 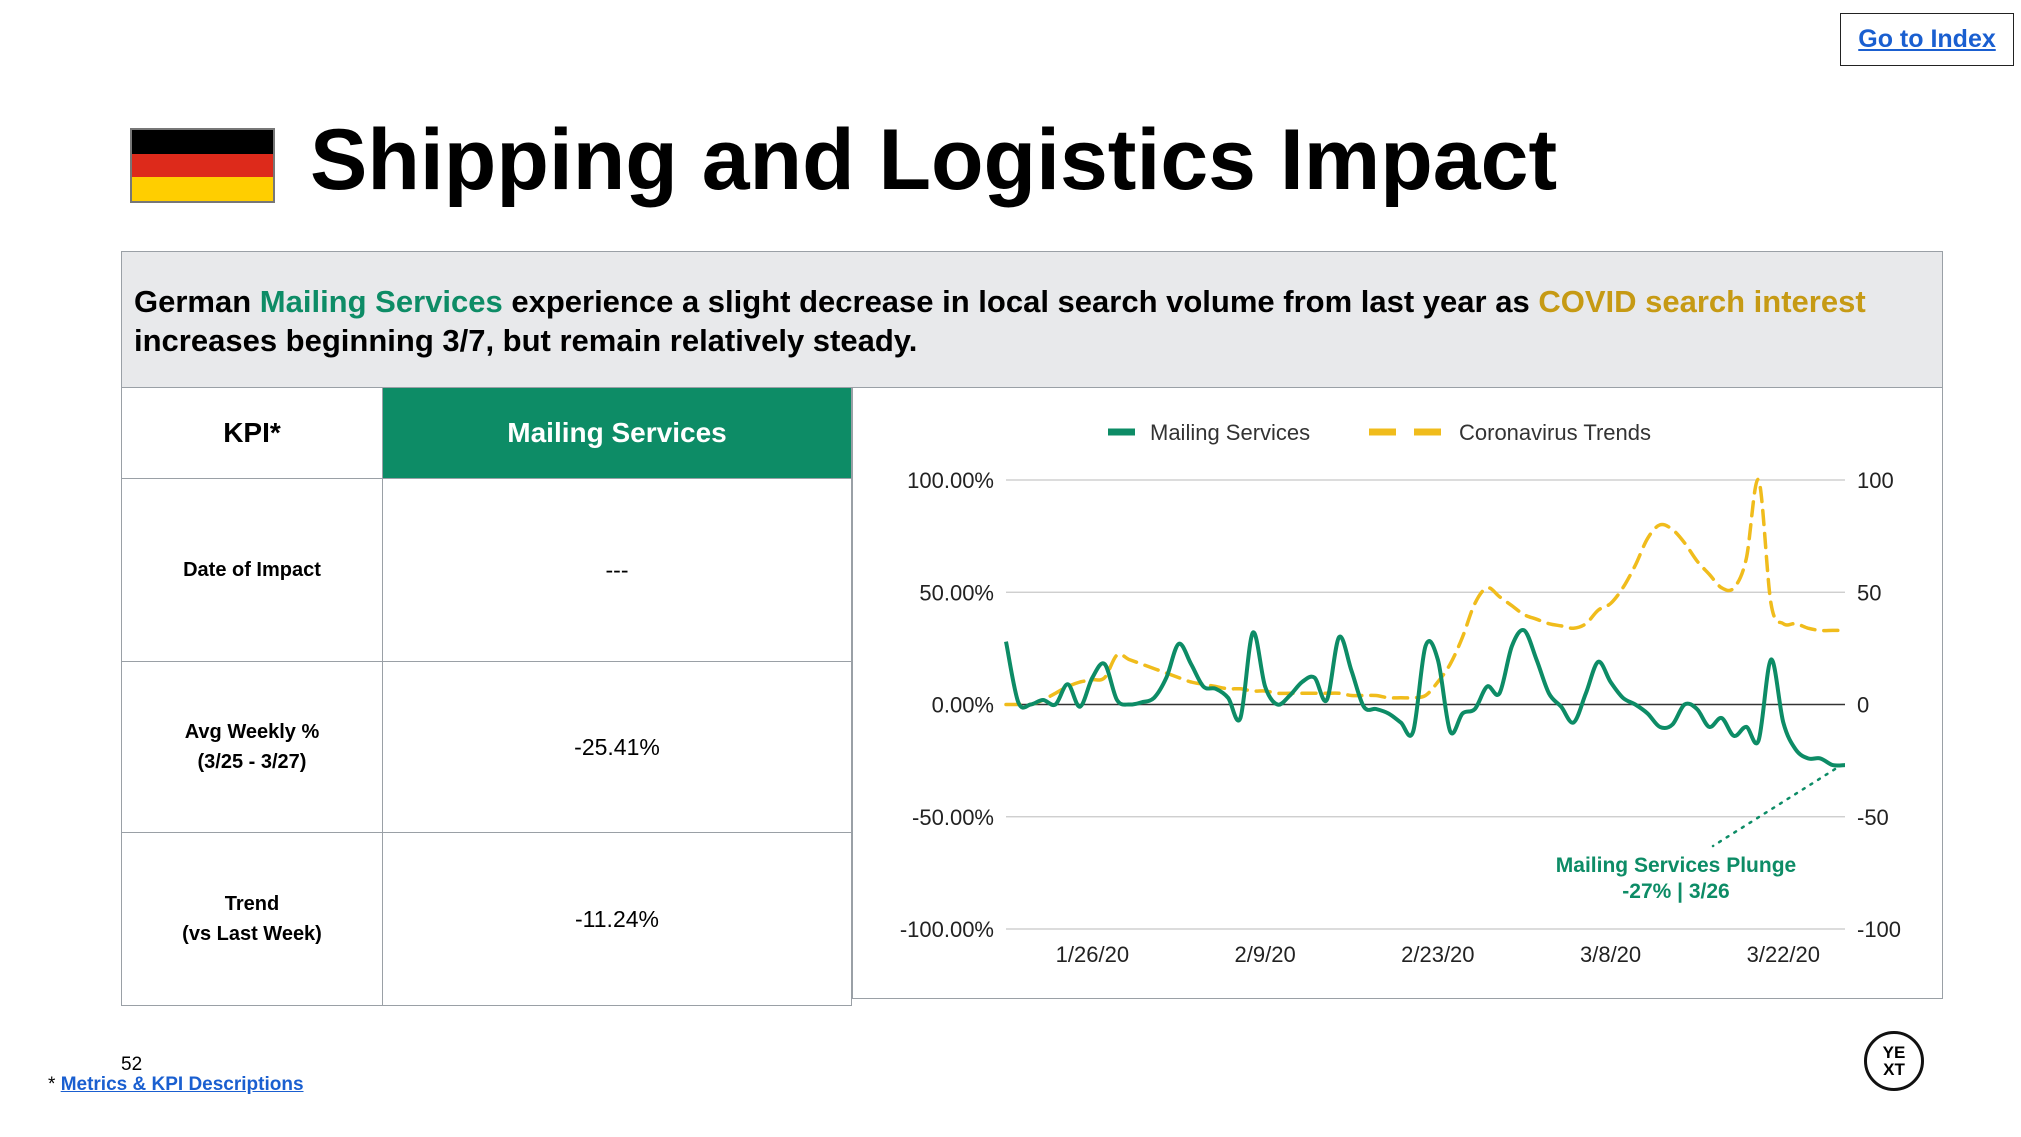 What do you see at coordinates (963, 705) in the screenshot?
I see `y-tick-label-left: 0.00%` at bounding box center [963, 705].